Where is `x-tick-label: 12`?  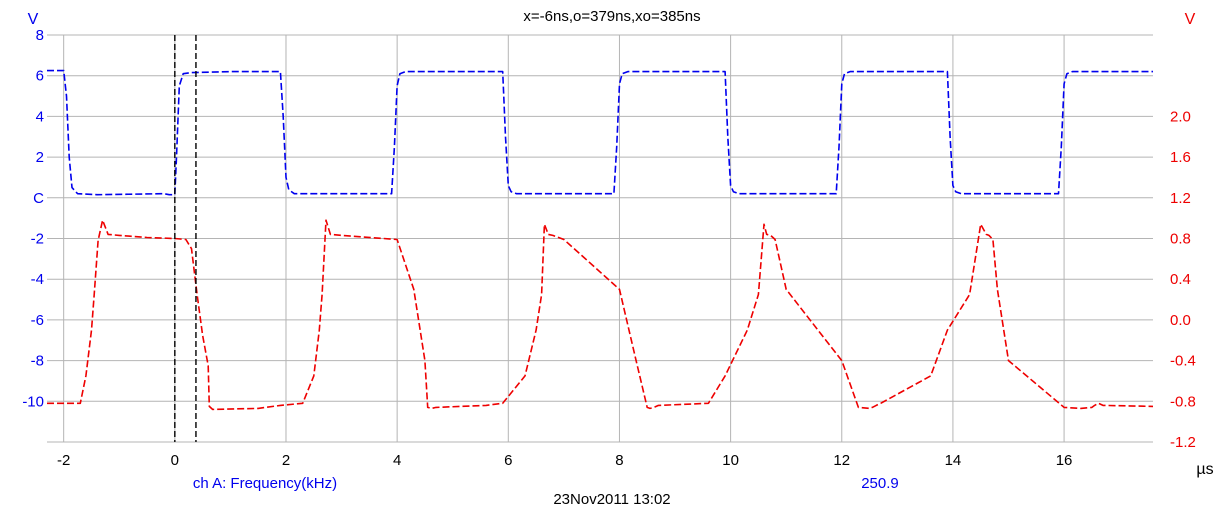 x-tick-label: 12 is located at coordinates (841, 460).